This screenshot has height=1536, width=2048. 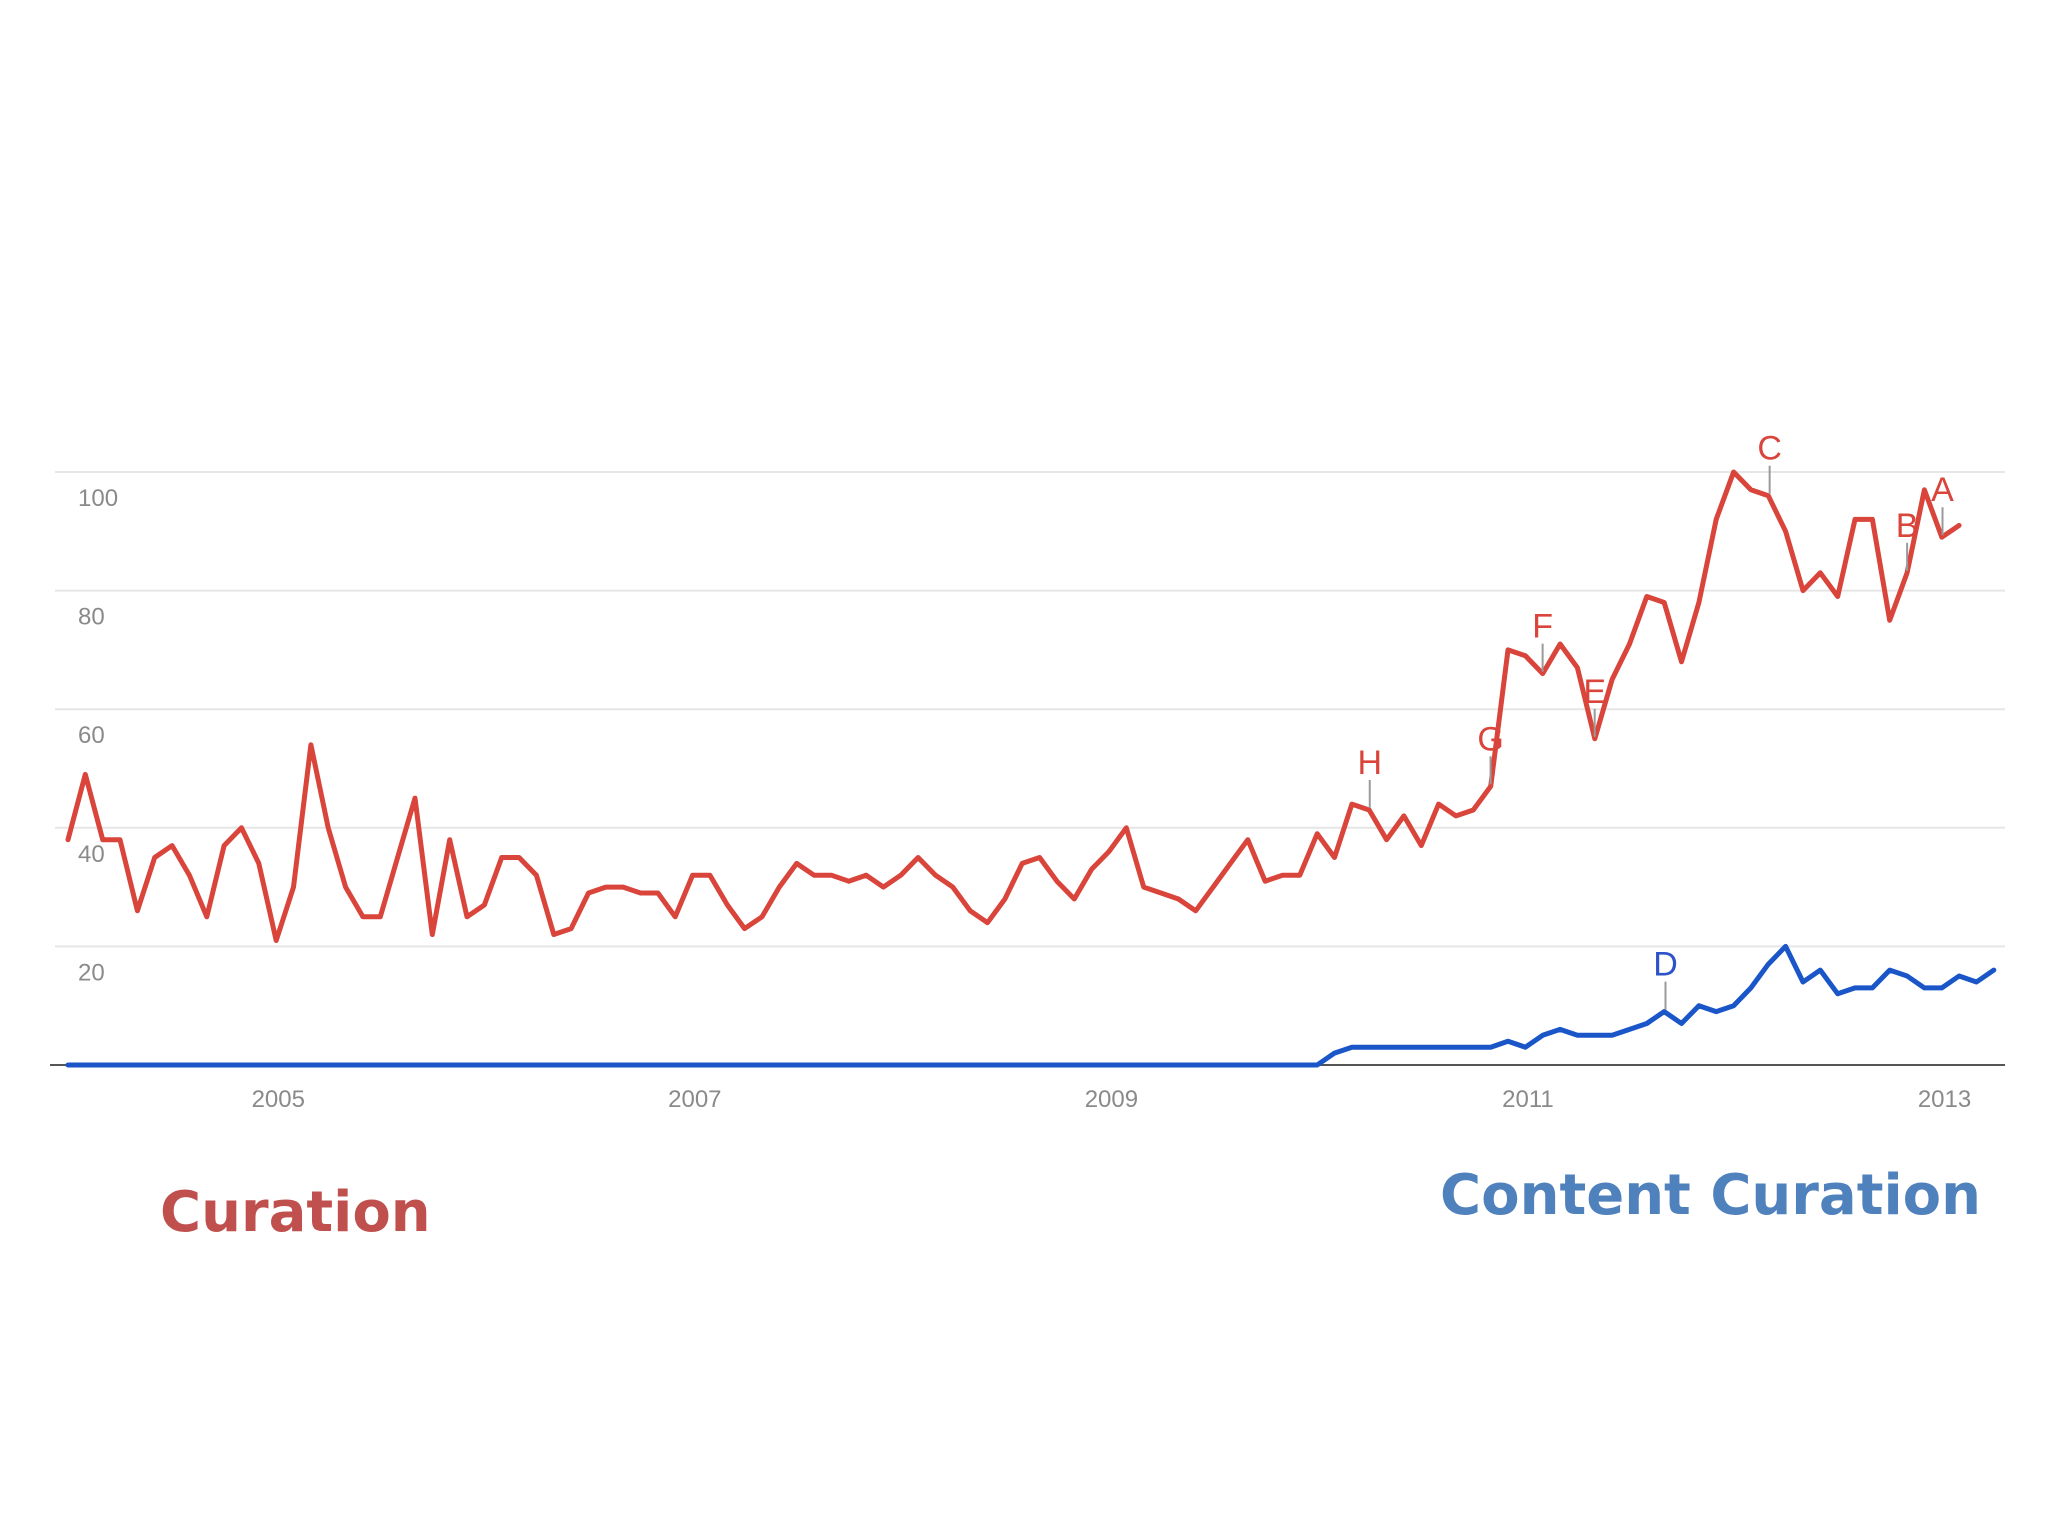 I want to click on annotation-a: A, so click(x=1942, y=490).